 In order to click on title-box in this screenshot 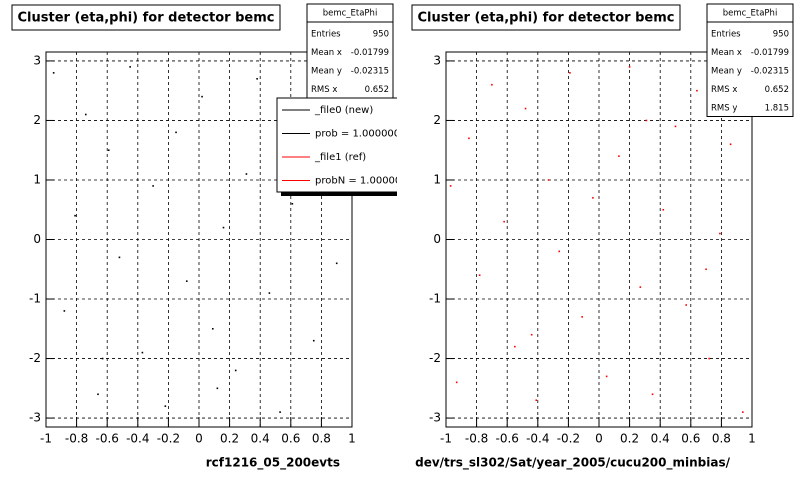, I will do `click(546, 17)`.